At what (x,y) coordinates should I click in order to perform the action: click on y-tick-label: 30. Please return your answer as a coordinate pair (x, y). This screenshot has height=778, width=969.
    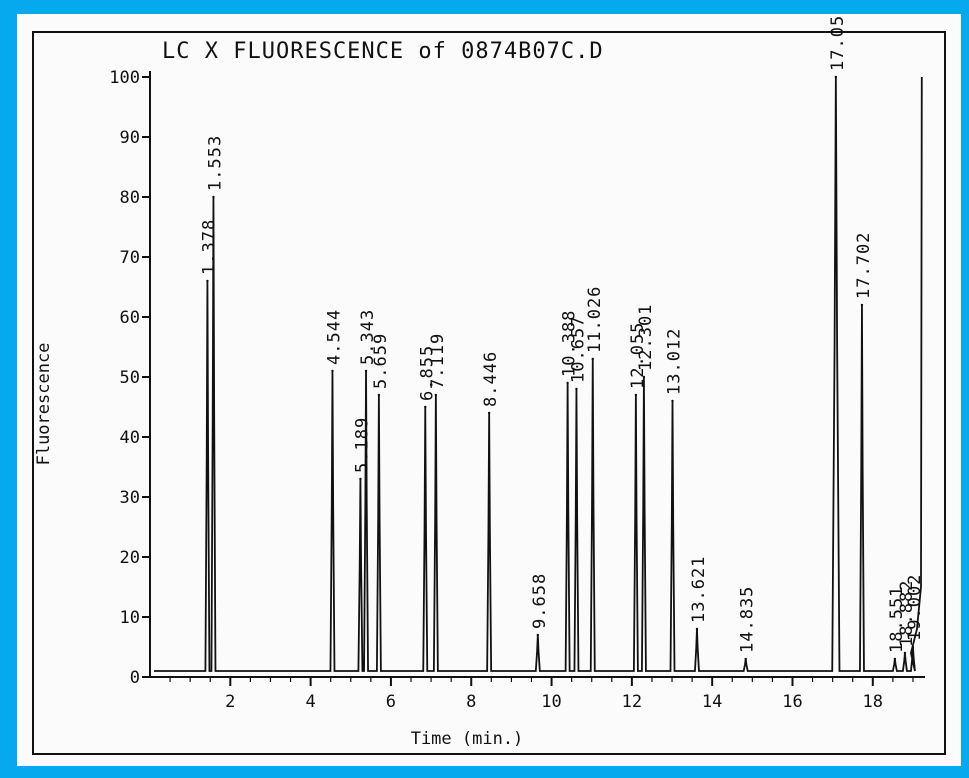
    Looking at the image, I should click on (130, 498).